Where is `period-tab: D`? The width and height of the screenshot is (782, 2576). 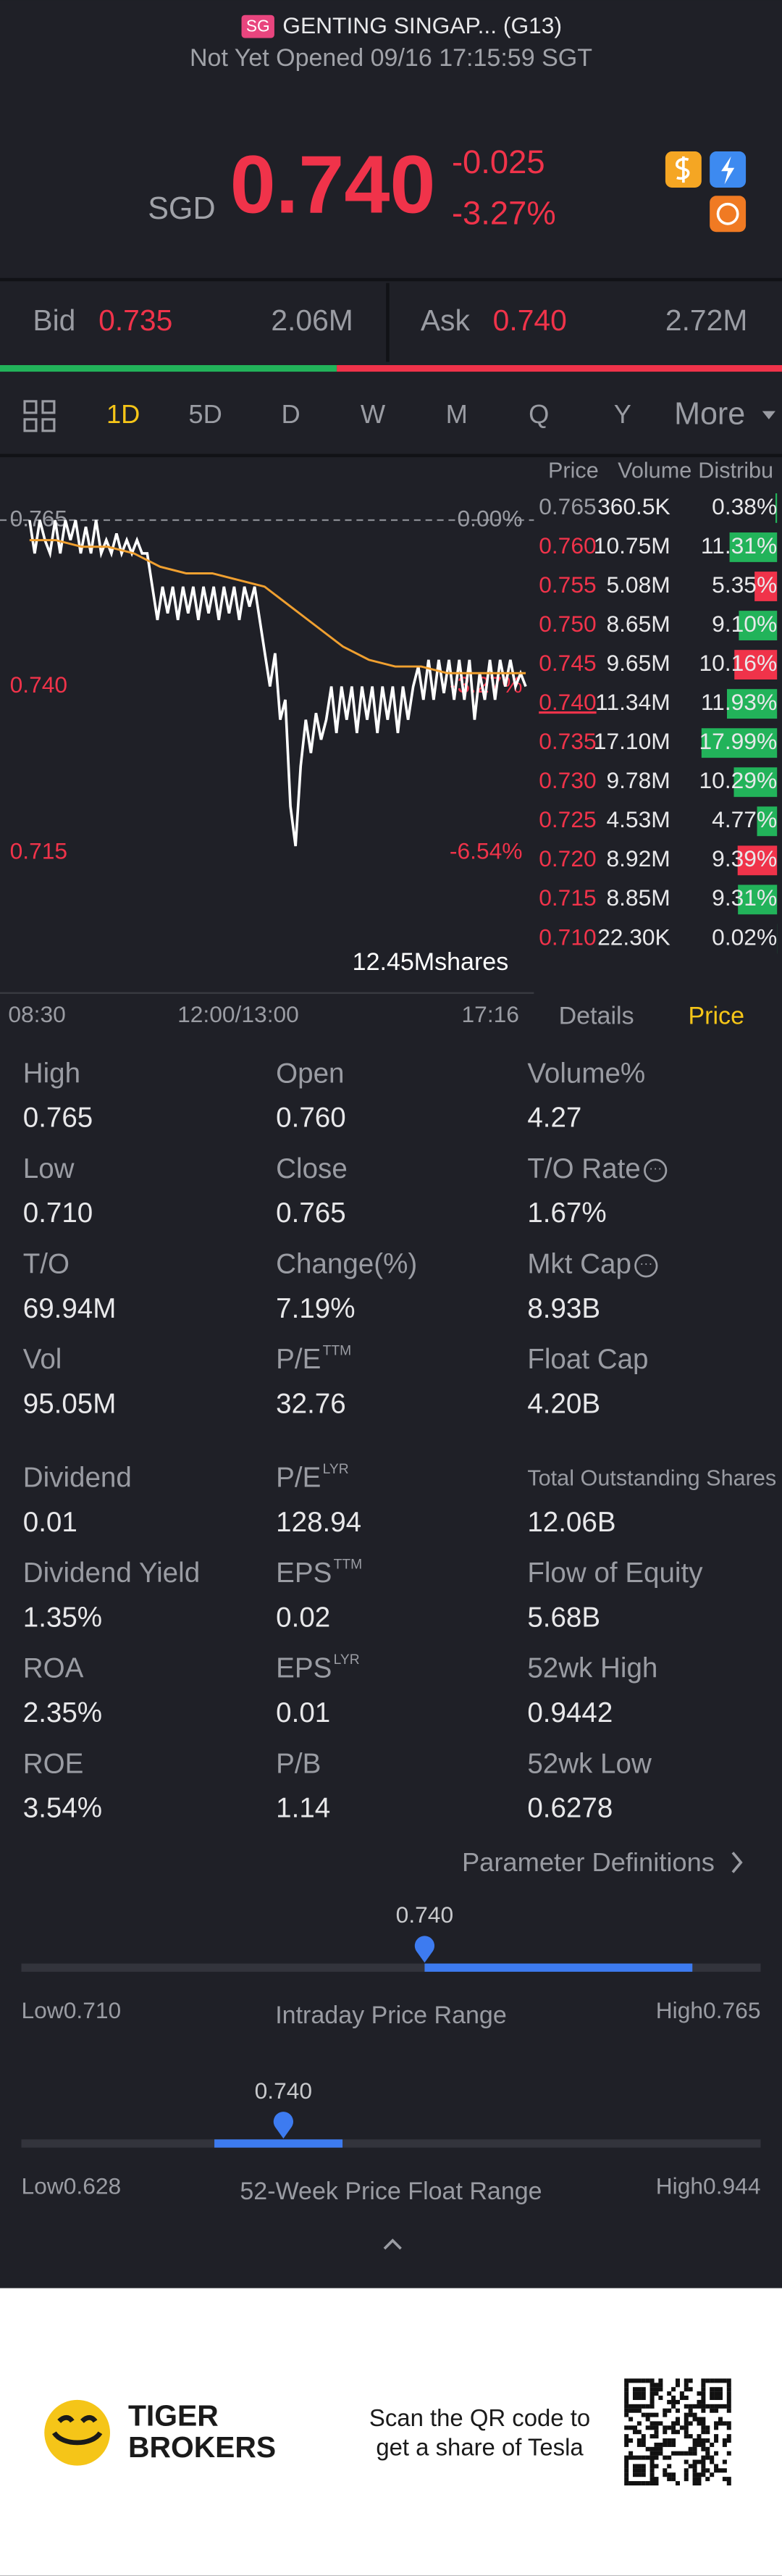
period-tab: D is located at coordinates (290, 414).